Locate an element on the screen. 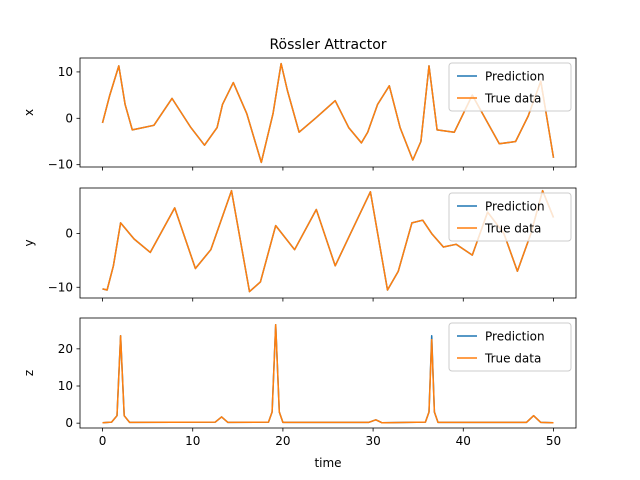 This screenshot has width=640, height=480. y-tick-label: 20 is located at coordinates (65, 349).